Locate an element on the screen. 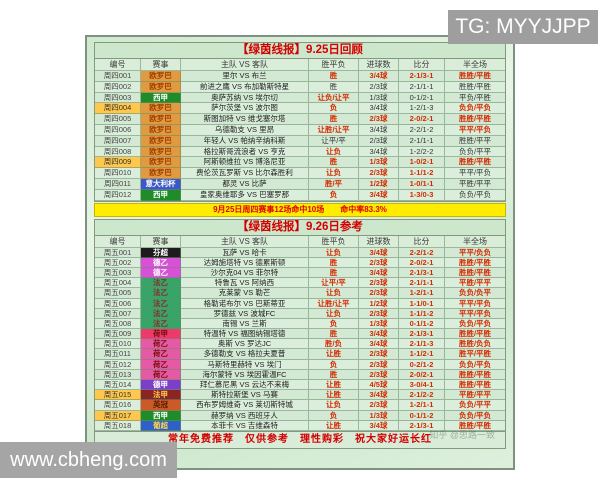  pick-halffull: 平平/负负 is located at coordinates (475, 252).